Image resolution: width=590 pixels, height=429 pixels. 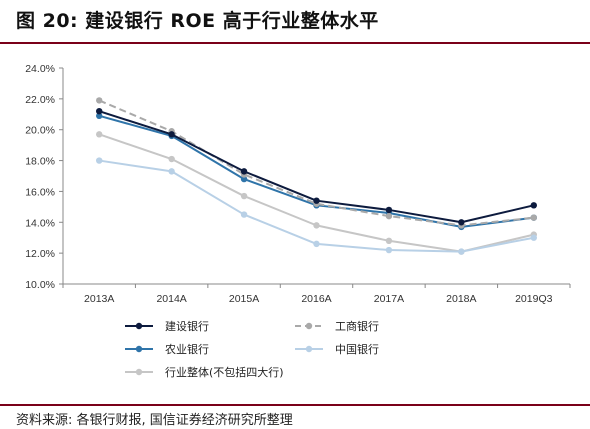 What do you see at coordinates (357, 349) in the screenshot?
I see `legend-label: 中国银行` at bounding box center [357, 349].